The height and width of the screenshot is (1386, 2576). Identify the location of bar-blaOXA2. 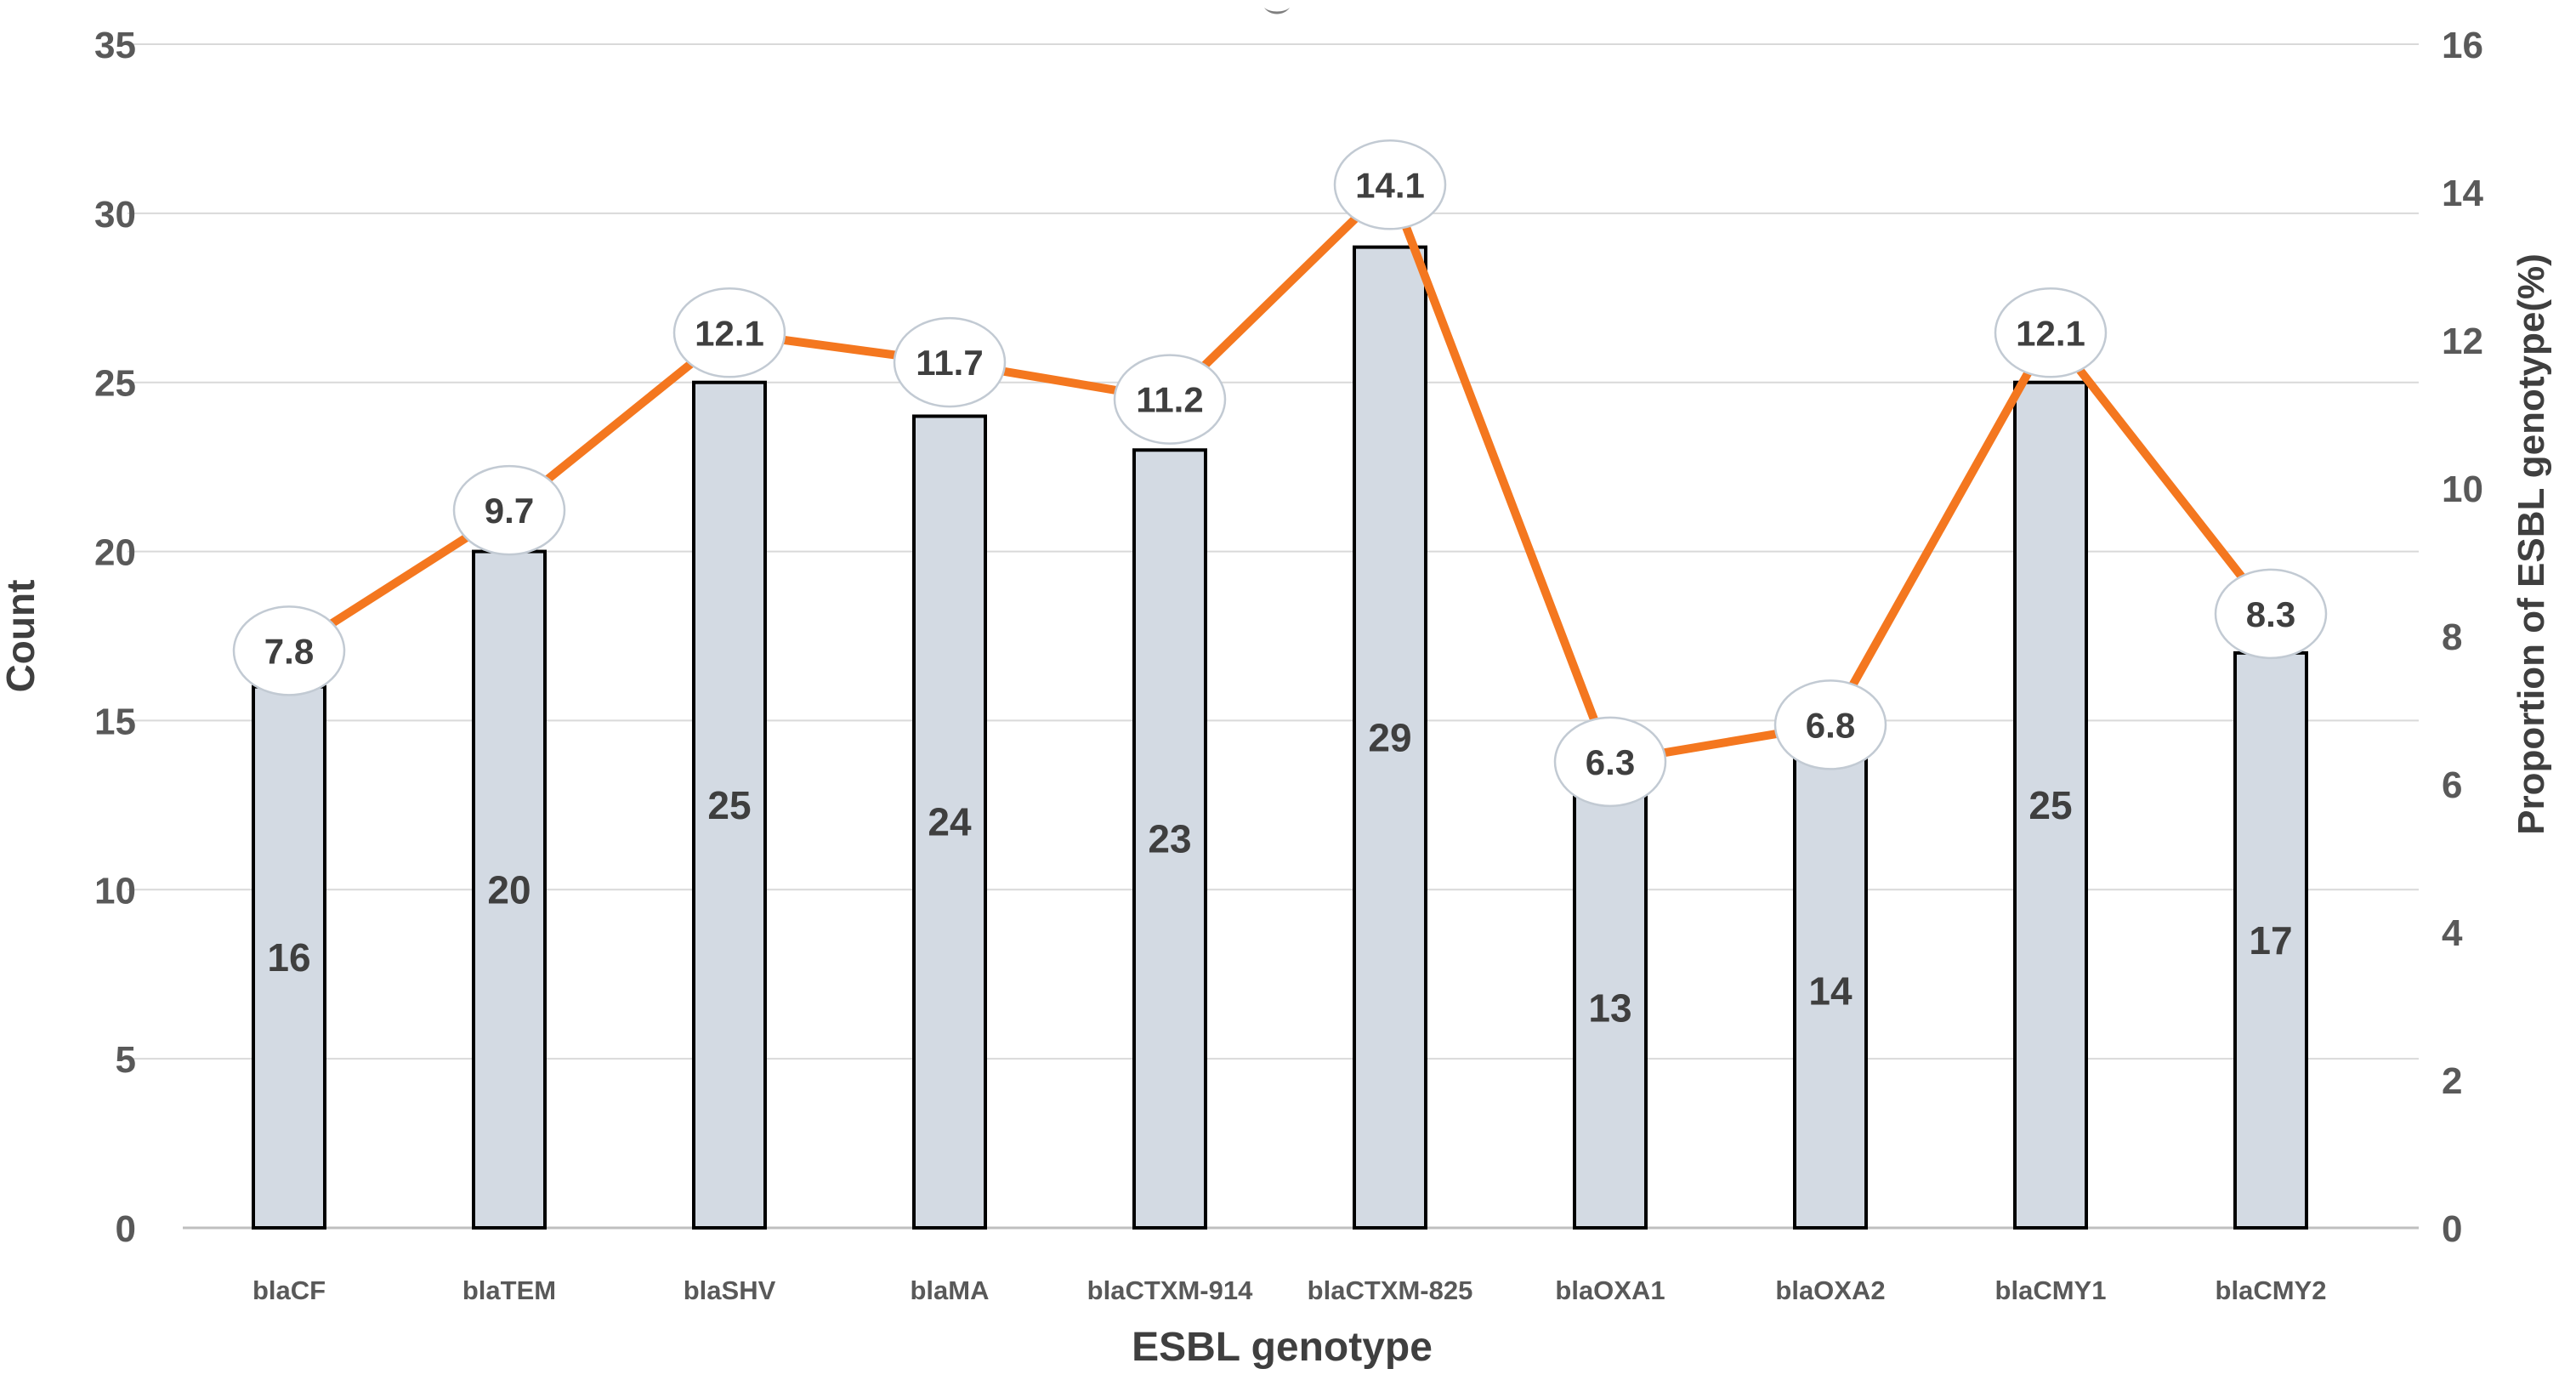
(1831, 991).